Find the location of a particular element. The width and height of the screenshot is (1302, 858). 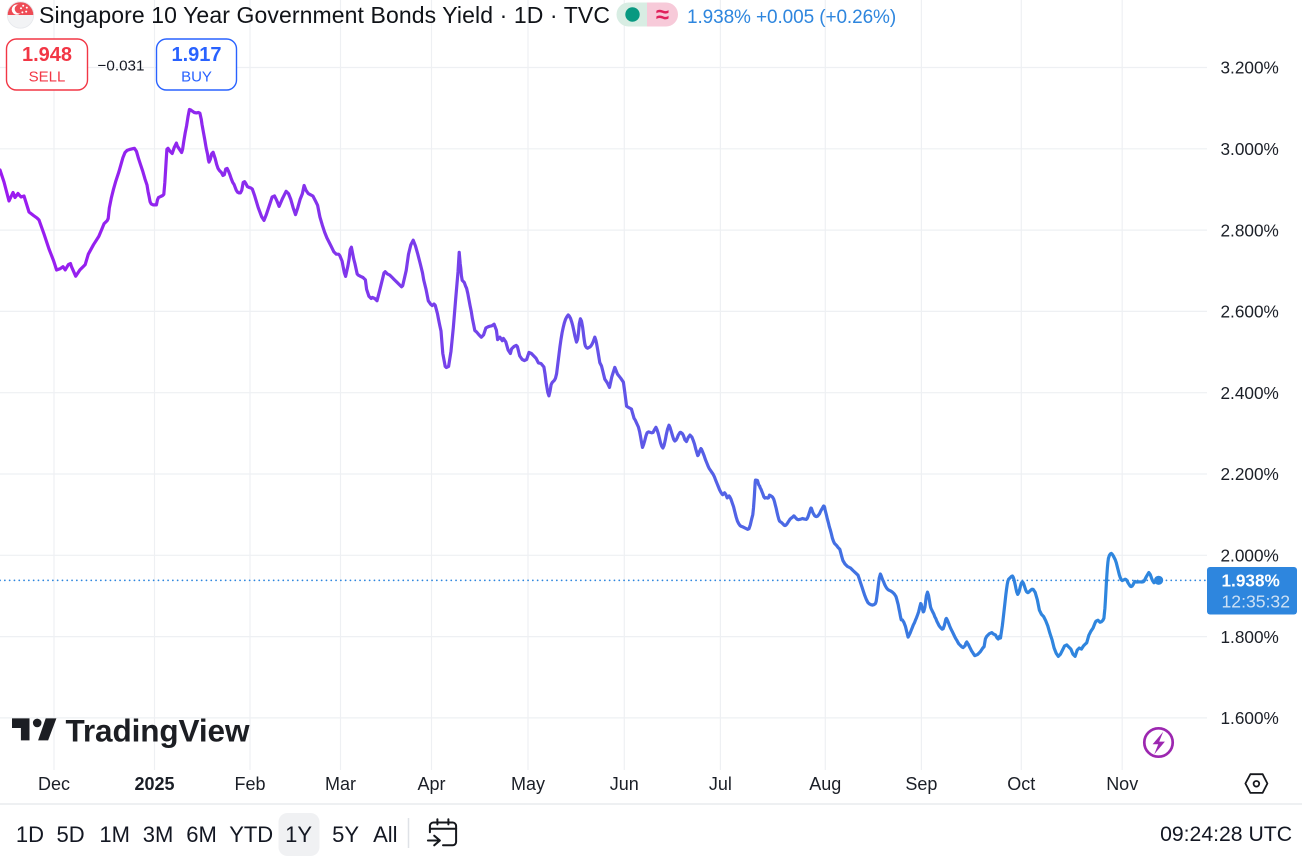

svg-text: 2.000% is located at coordinates (1250, 556).